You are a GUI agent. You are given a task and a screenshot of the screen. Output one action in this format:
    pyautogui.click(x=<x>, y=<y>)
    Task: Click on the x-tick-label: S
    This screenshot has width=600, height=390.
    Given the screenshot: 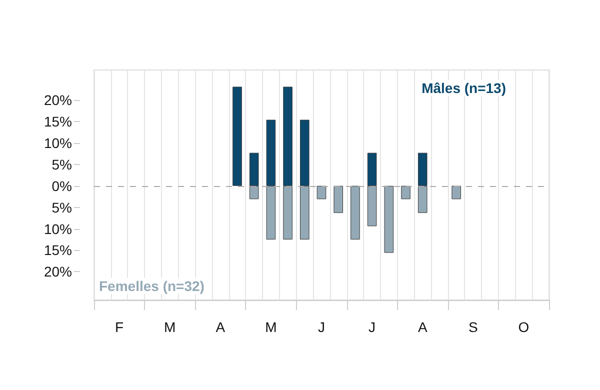 What is the action you would take?
    pyautogui.click(x=473, y=327)
    